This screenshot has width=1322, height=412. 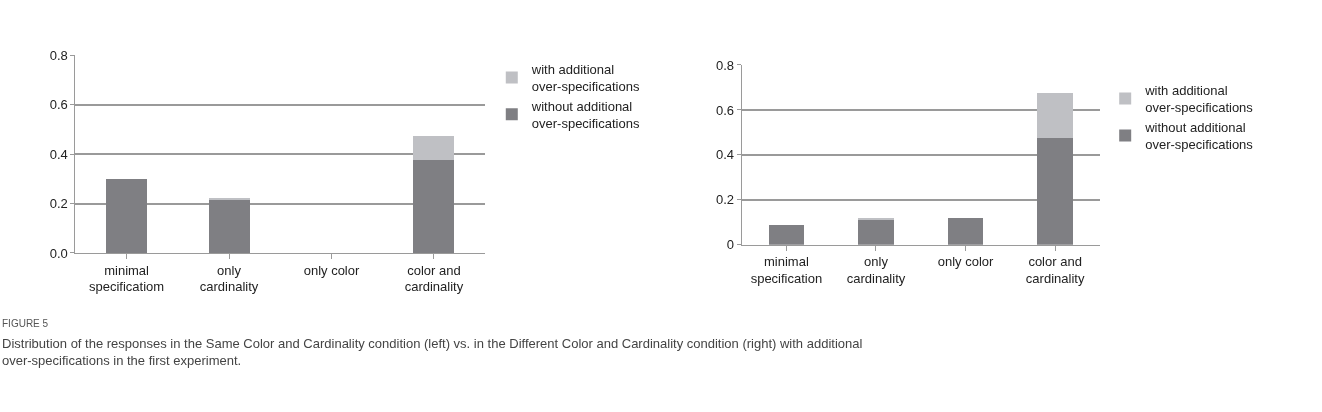 What do you see at coordinates (127, 278) in the screenshot?
I see `x-tick-label: minimal specificatiom` at bounding box center [127, 278].